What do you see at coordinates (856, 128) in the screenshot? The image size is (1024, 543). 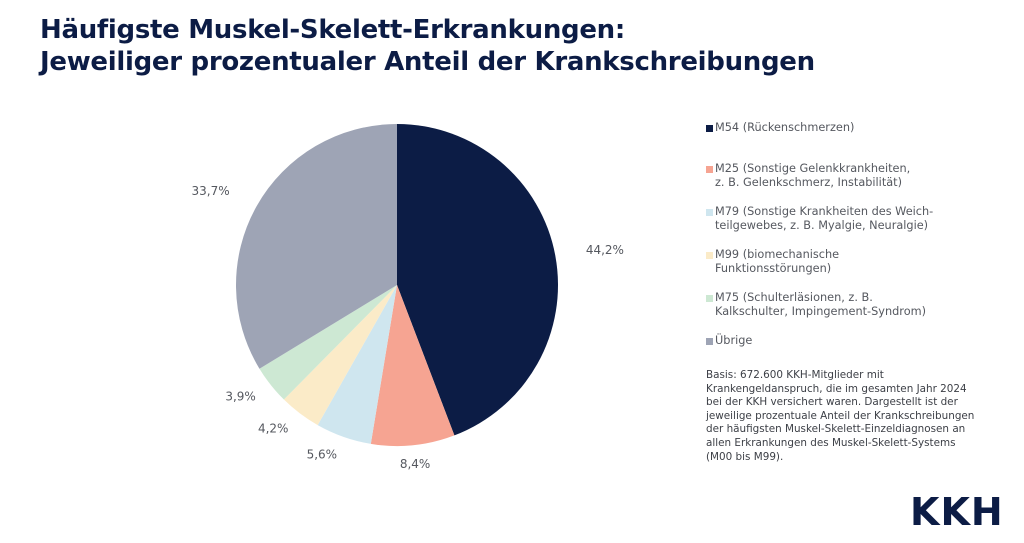 I see `legend-item: M54 (Rückenschmerzen)` at bounding box center [856, 128].